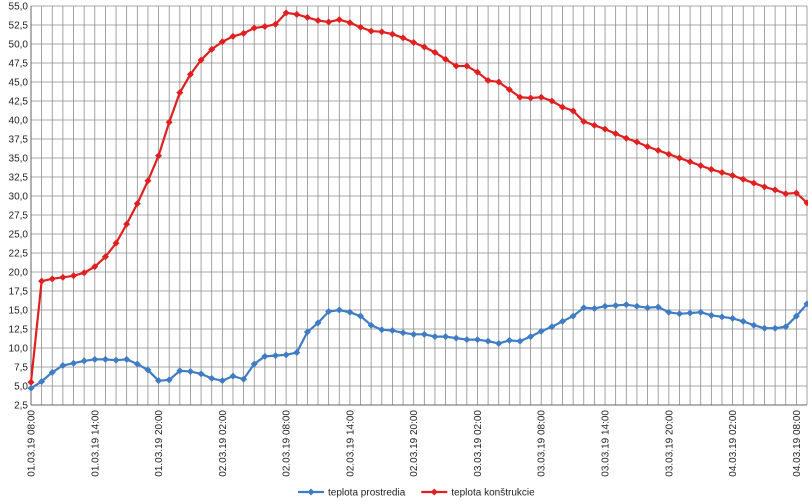 Image resolution: width=808 pixels, height=501 pixels. Describe the element at coordinates (606, 443) in the screenshot. I see `x-tick-label: 03.03.19 14:00` at that location.